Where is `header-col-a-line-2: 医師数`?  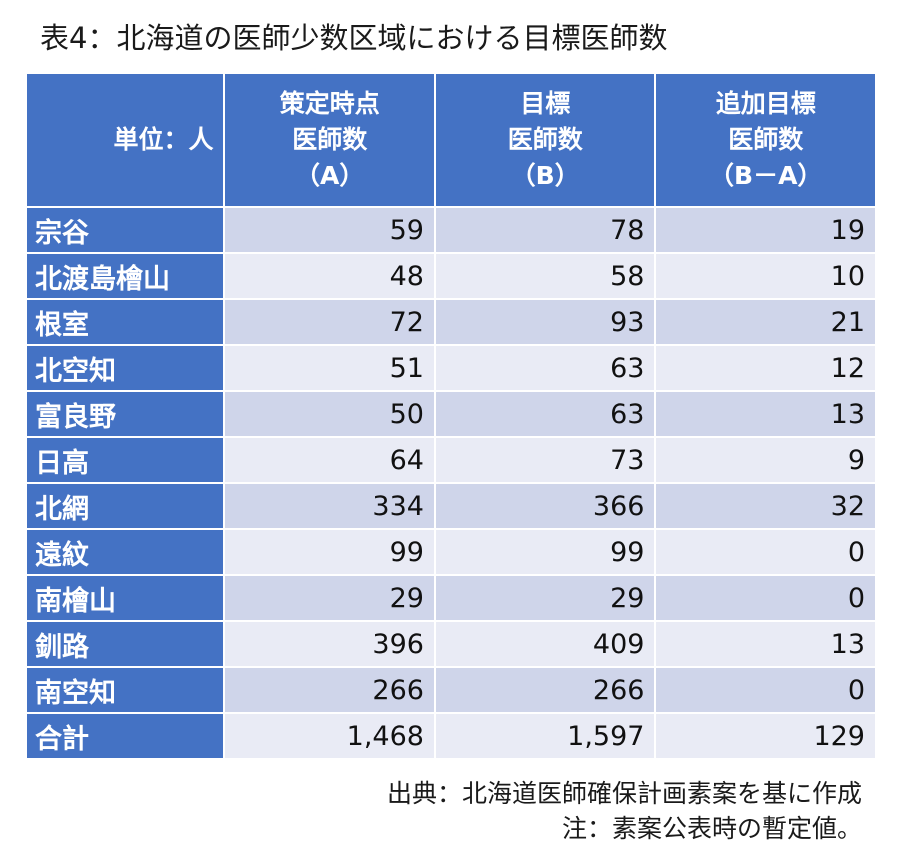
header-col-a-line-2: 医師数 is located at coordinates (330, 139).